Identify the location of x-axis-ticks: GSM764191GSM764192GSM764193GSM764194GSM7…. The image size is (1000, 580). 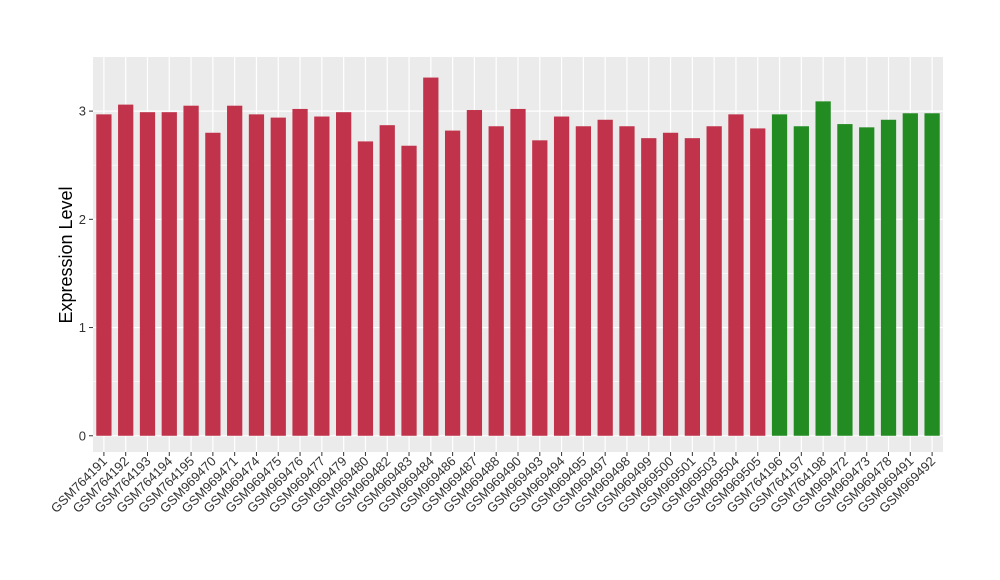
(493, 484).